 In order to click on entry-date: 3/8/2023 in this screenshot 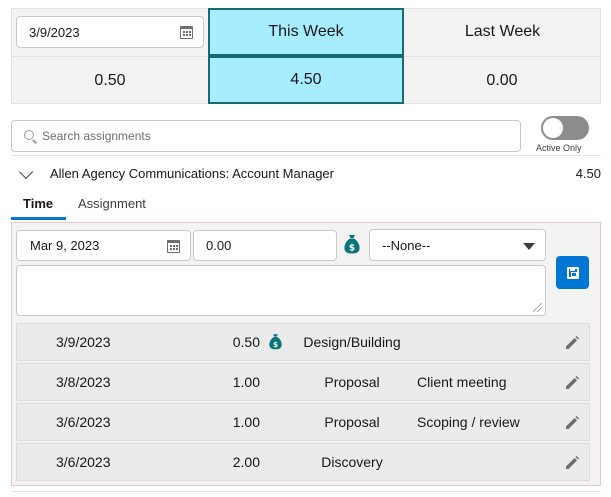, I will do `click(83, 382)`.